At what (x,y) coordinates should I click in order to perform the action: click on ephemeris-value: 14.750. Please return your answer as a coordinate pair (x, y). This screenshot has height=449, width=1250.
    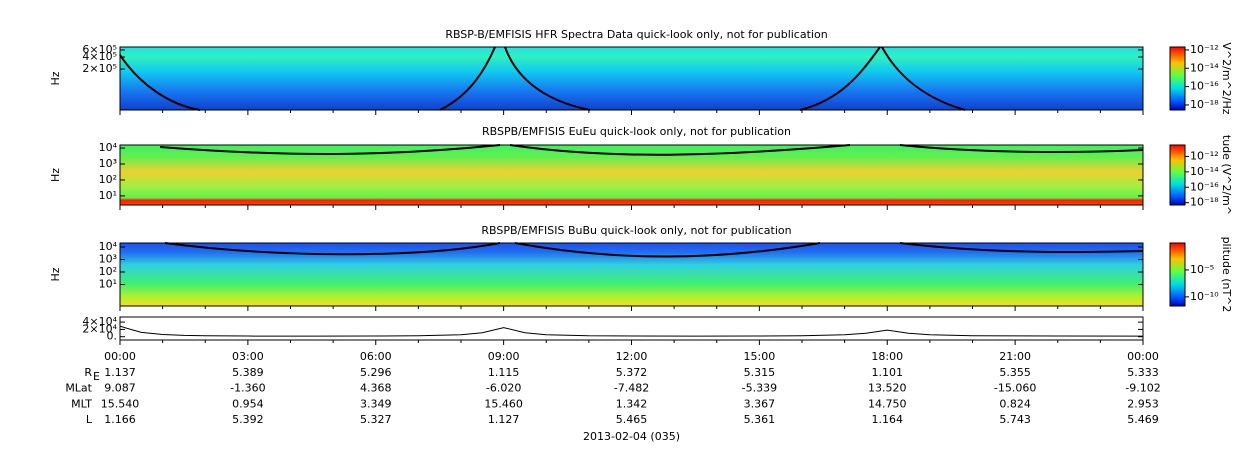
    Looking at the image, I should click on (887, 403).